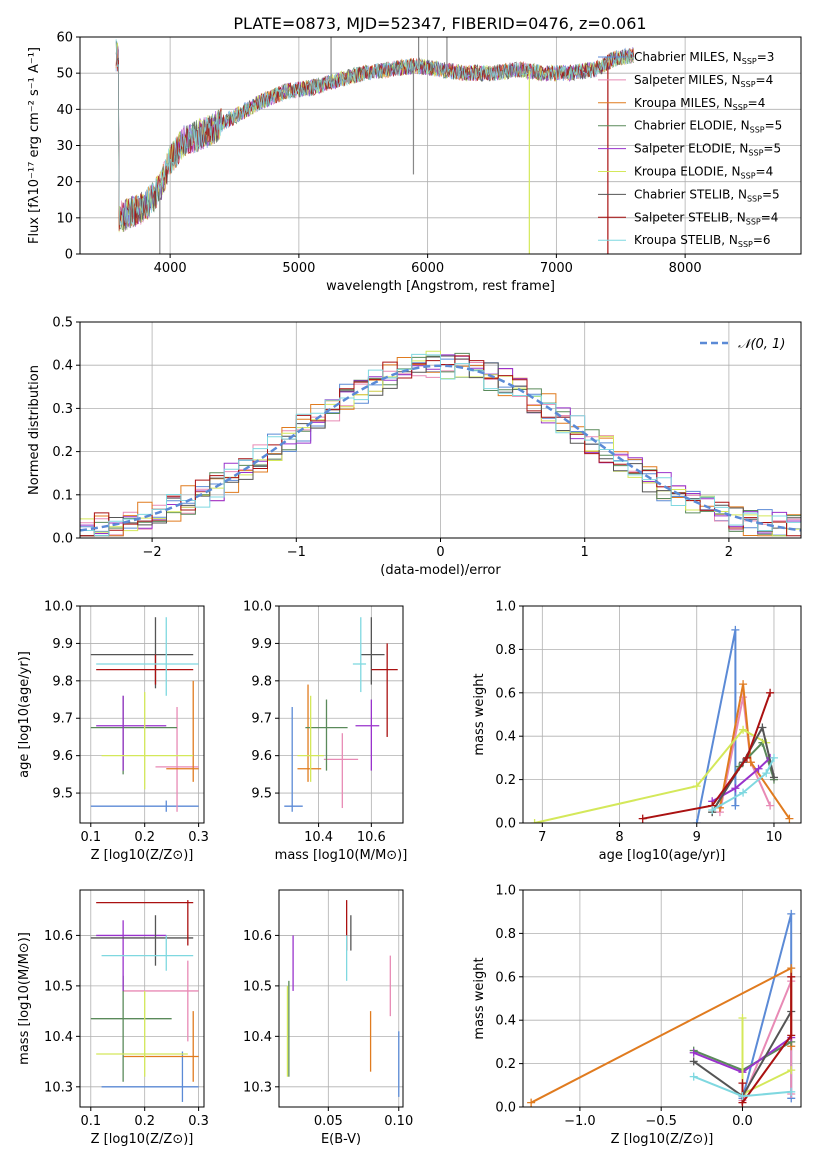 The width and height of the screenshot is (819, 1170). Describe the element at coordinates (24, 998) in the screenshot. I see `y-axis-label: mass [log10(M/M⊙)]` at that location.